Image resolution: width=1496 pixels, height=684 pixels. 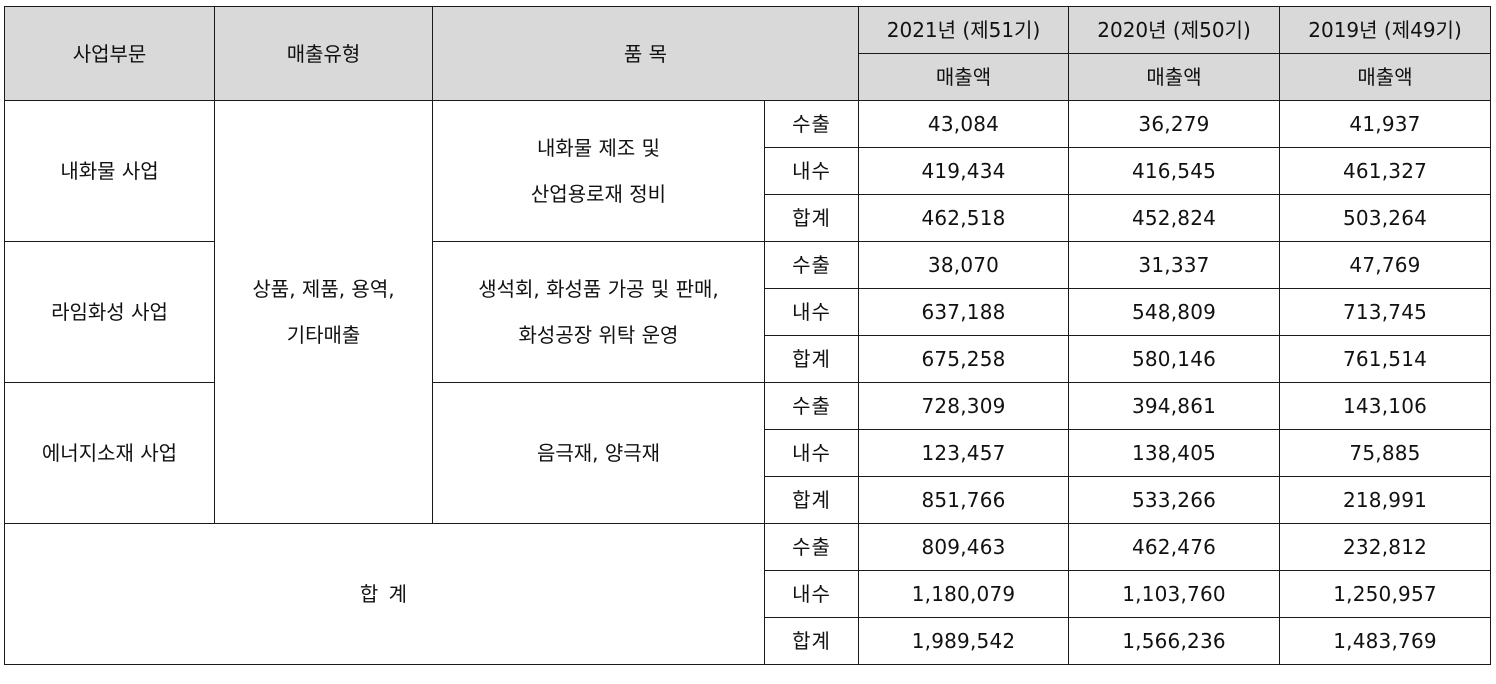 What do you see at coordinates (1174, 312) in the screenshot?
I see `value-cell: 548,809` at bounding box center [1174, 312].